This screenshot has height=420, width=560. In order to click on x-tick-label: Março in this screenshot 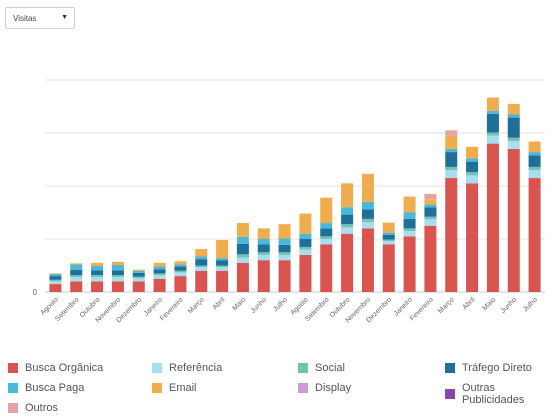, I will do `click(196, 305)`.